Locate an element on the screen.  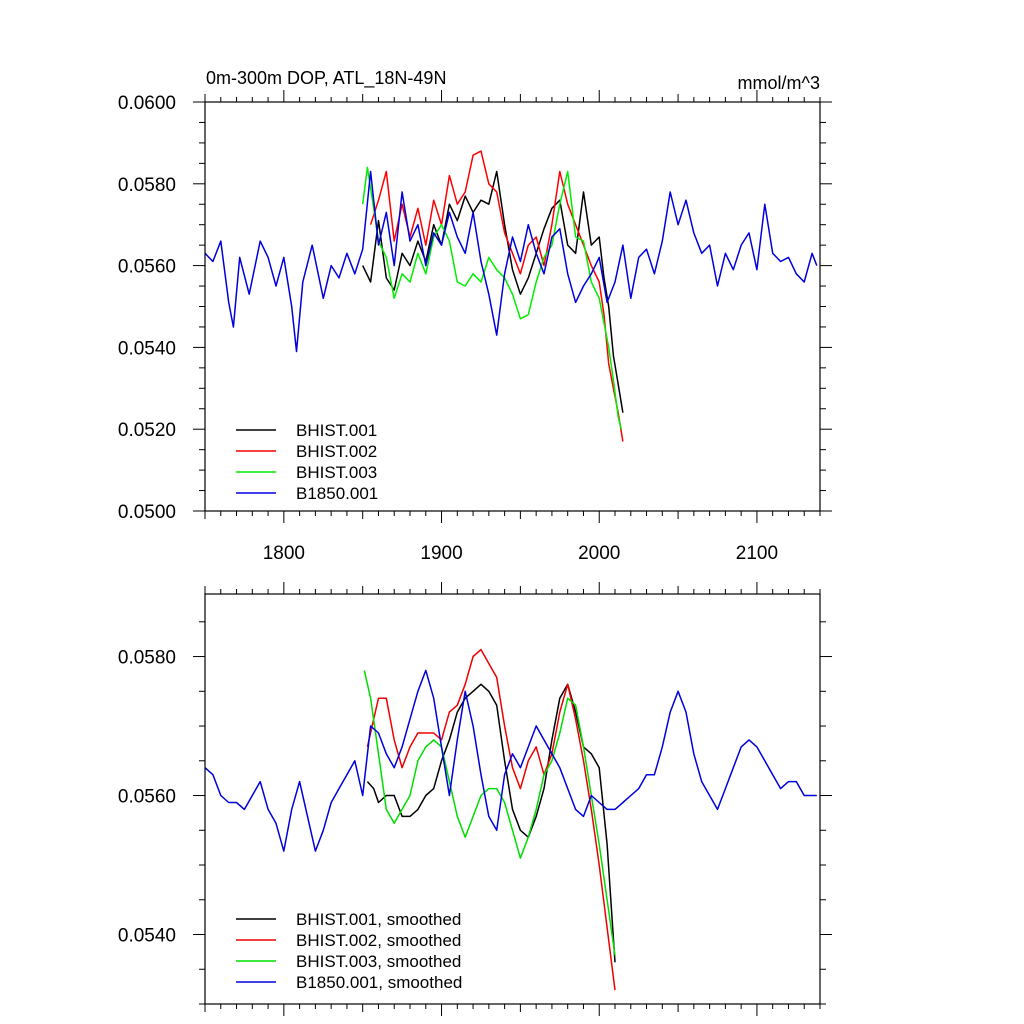
top-xtick-label: 1800 is located at coordinates (284, 553).